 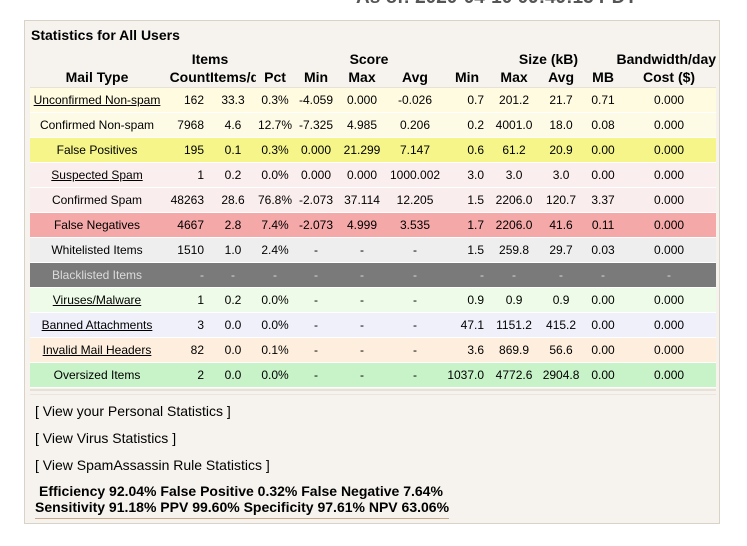 I want to click on mail-type-label: Confirmed Non-spam, so click(x=97, y=124).